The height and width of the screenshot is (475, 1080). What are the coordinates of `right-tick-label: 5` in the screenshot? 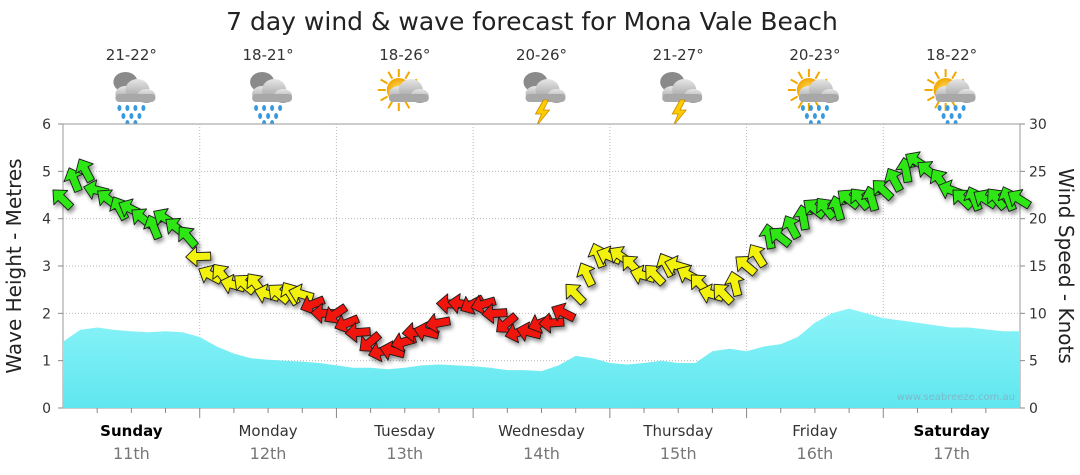 It's located at (1033, 362).